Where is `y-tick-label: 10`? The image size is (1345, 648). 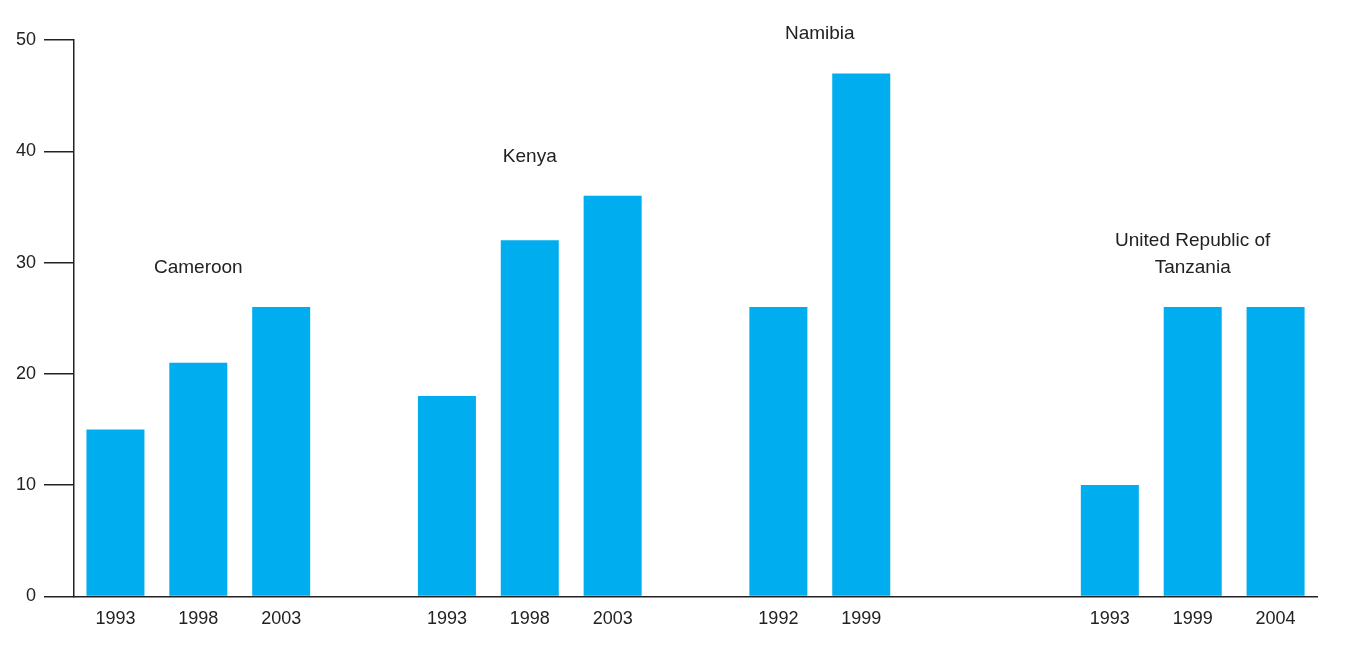 y-tick-label: 10 is located at coordinates (26, 484).